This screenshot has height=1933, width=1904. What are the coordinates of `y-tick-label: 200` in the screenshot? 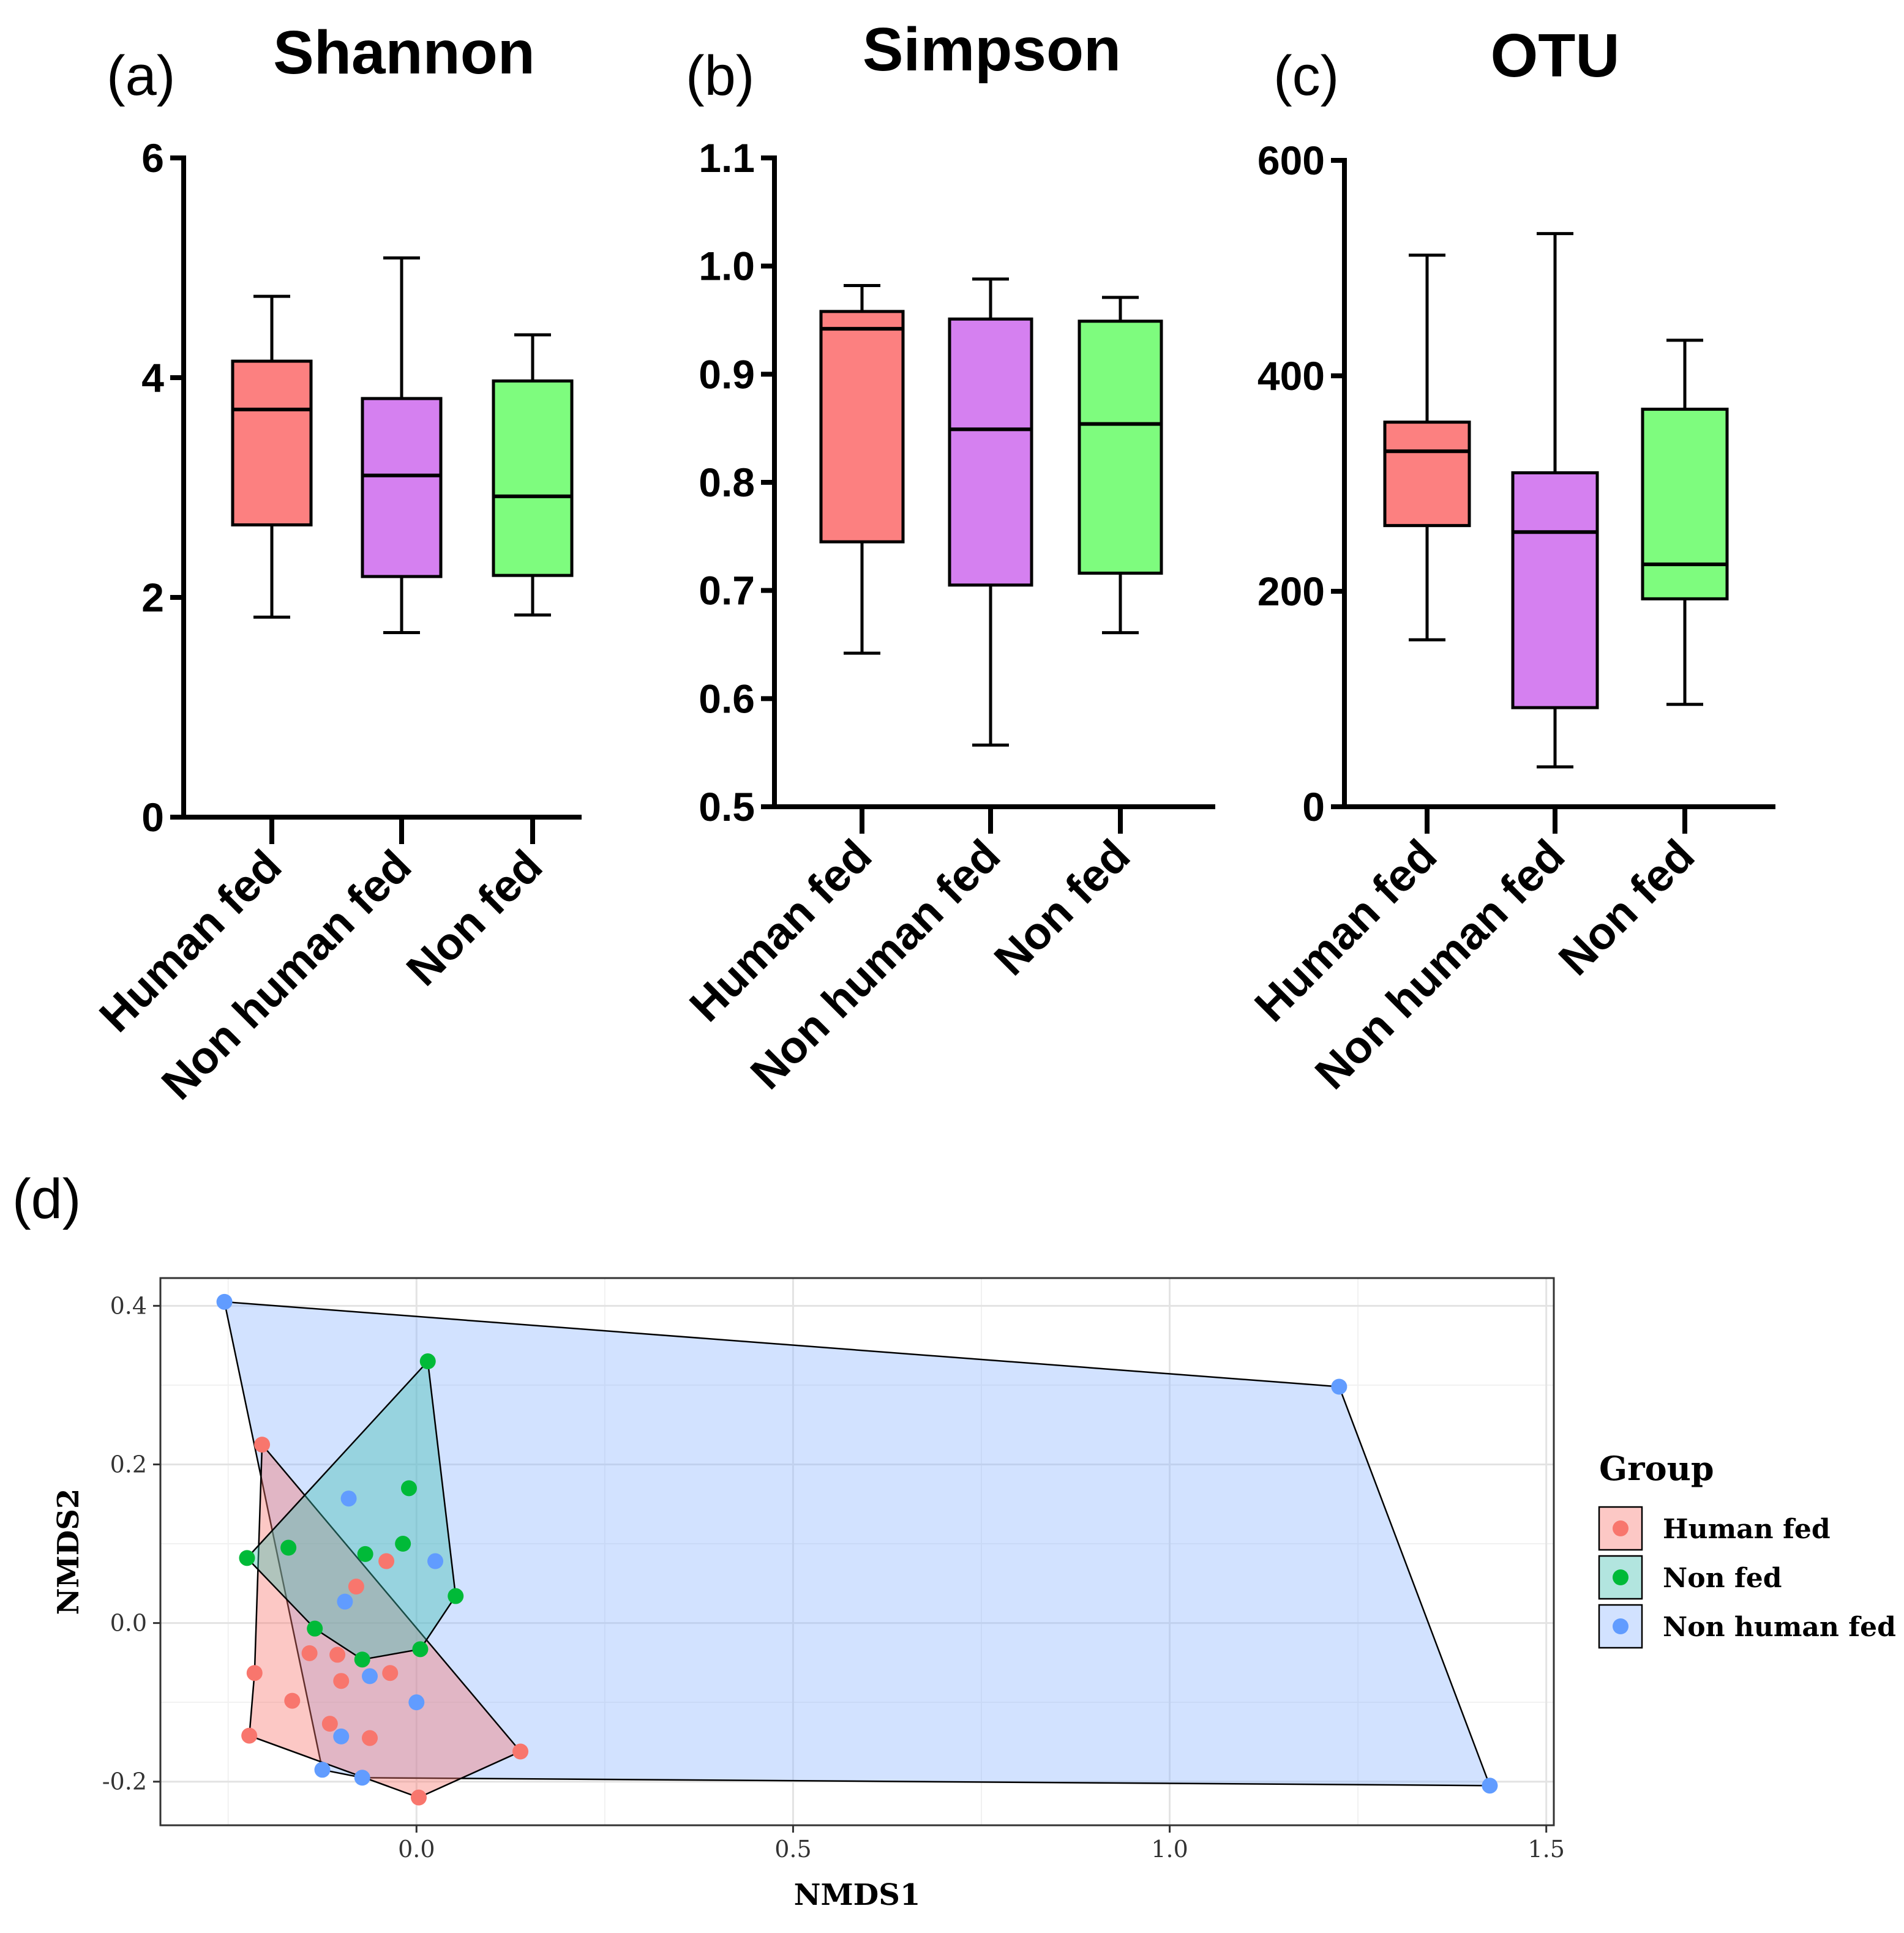 It's located at (1291, 591).